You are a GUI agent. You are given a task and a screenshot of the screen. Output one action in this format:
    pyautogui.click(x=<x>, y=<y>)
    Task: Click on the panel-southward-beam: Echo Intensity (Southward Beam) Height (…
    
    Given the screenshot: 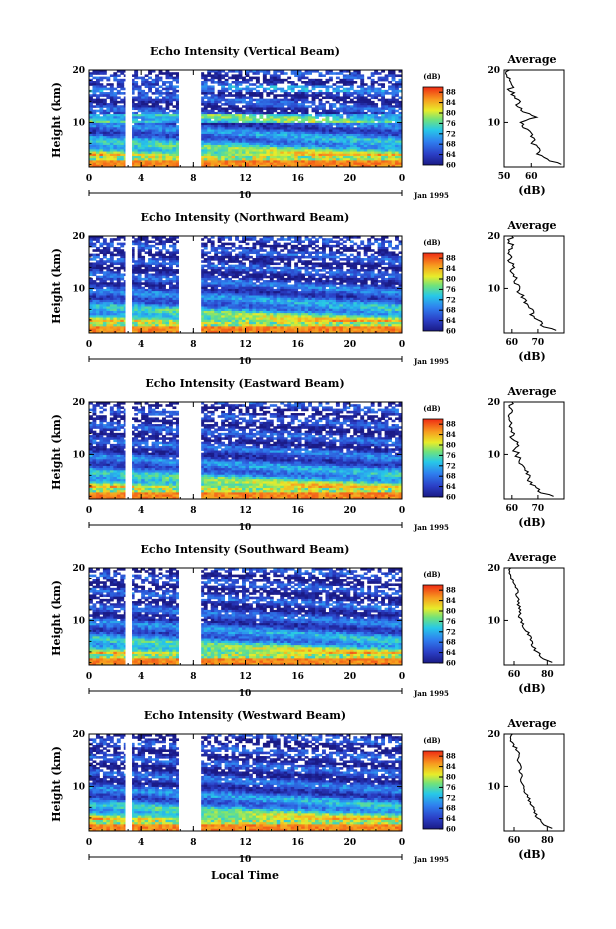 What is the action you would take?
    pyautogui.click(x=307, y=621)
    